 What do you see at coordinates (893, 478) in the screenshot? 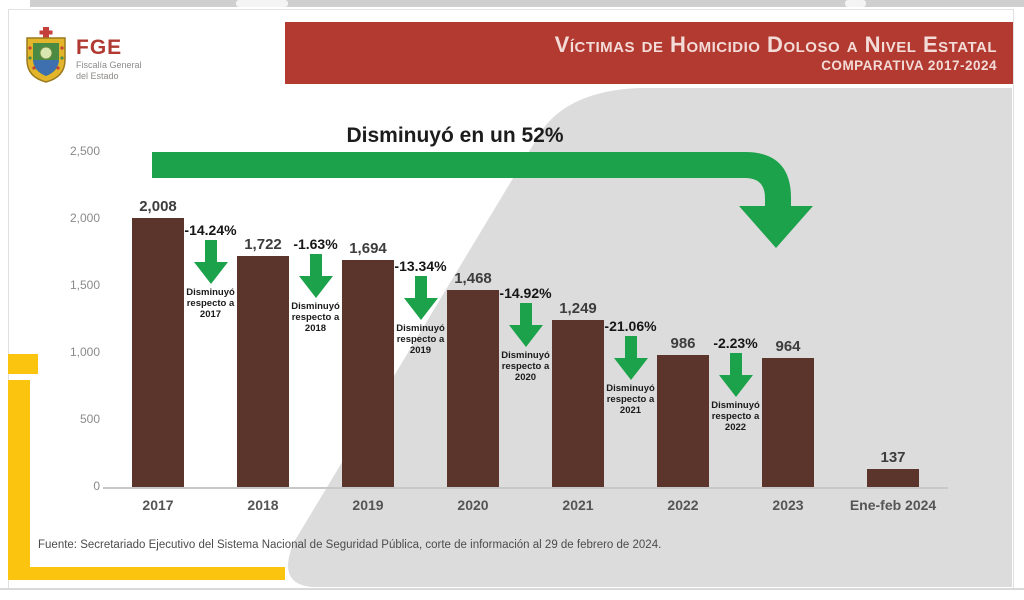
I see `bar-Ene-feb 2024` at bounding box center [893, 478].